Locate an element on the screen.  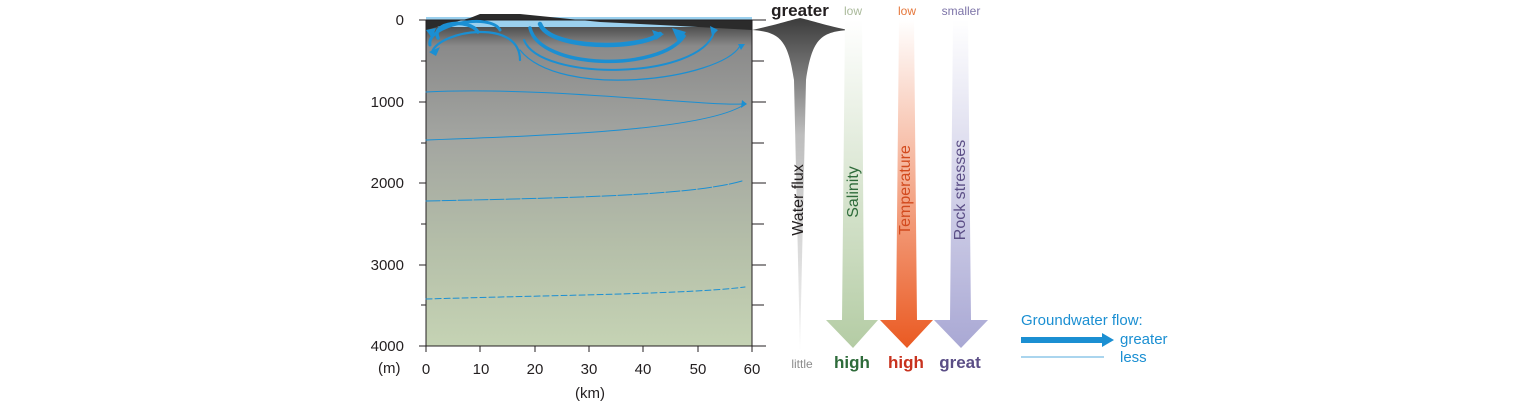
salinity-arrow is located at coordinates (852, 184).